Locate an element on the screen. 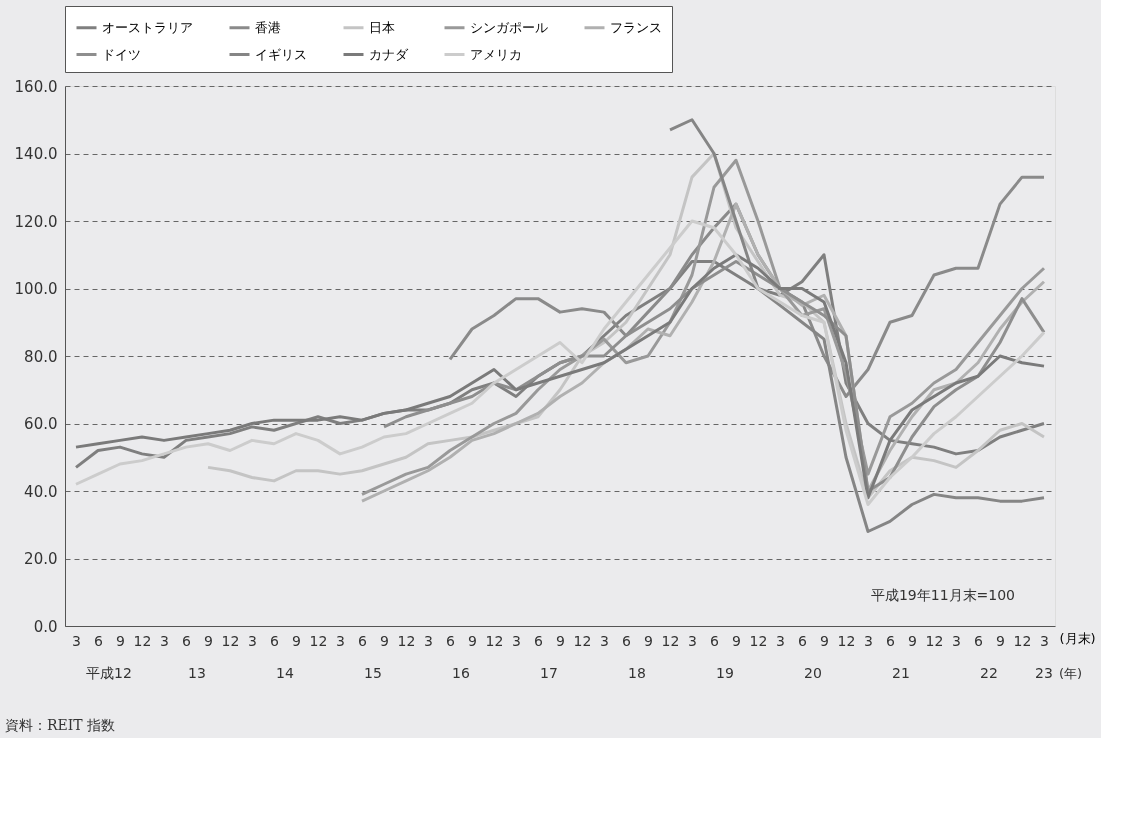 The image size is (1136, 817). y-tick-label: 100.0 is located at coordinates (36, 289).